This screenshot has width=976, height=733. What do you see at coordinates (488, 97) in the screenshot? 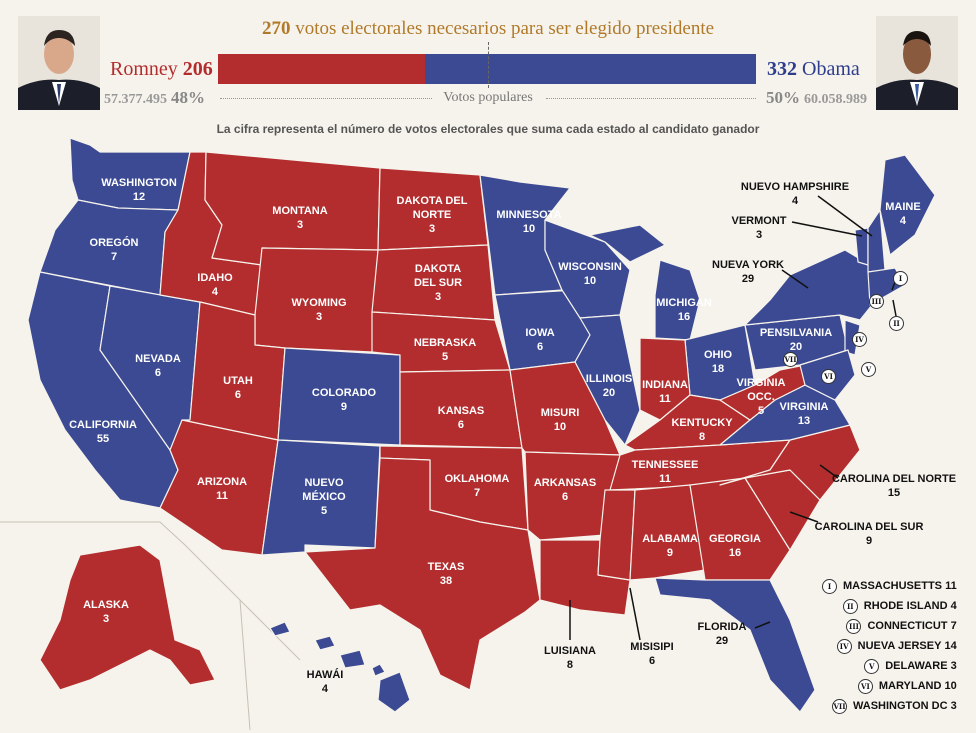
I see `popular-votes-label: Votos populares` at bounding box center [488, 97].